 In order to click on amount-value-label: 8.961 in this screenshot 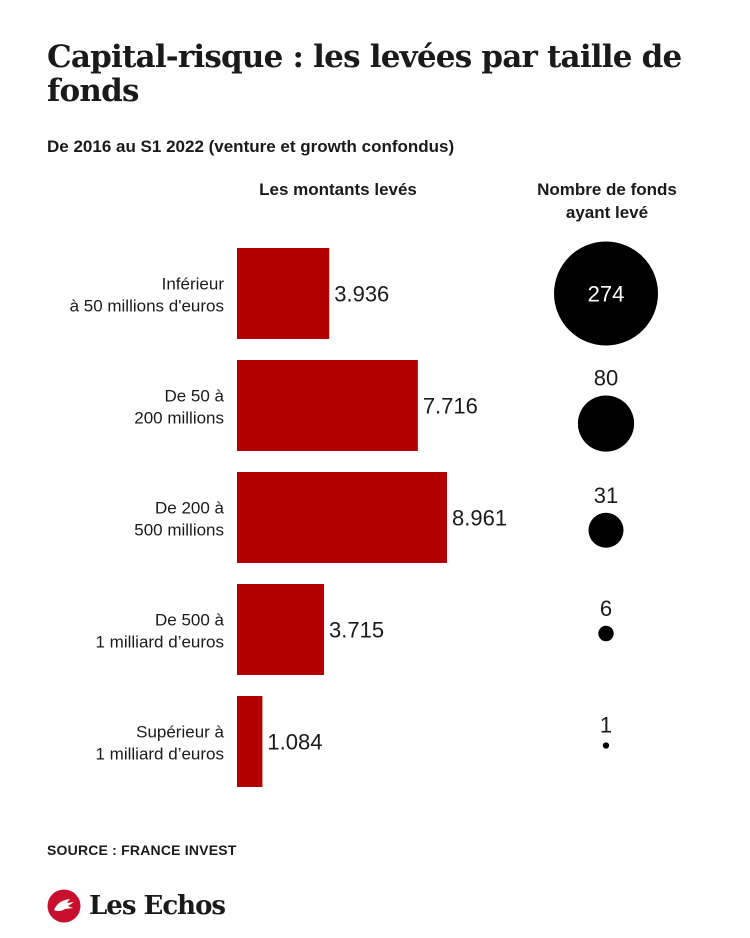, I will do `click(479, 518)`.